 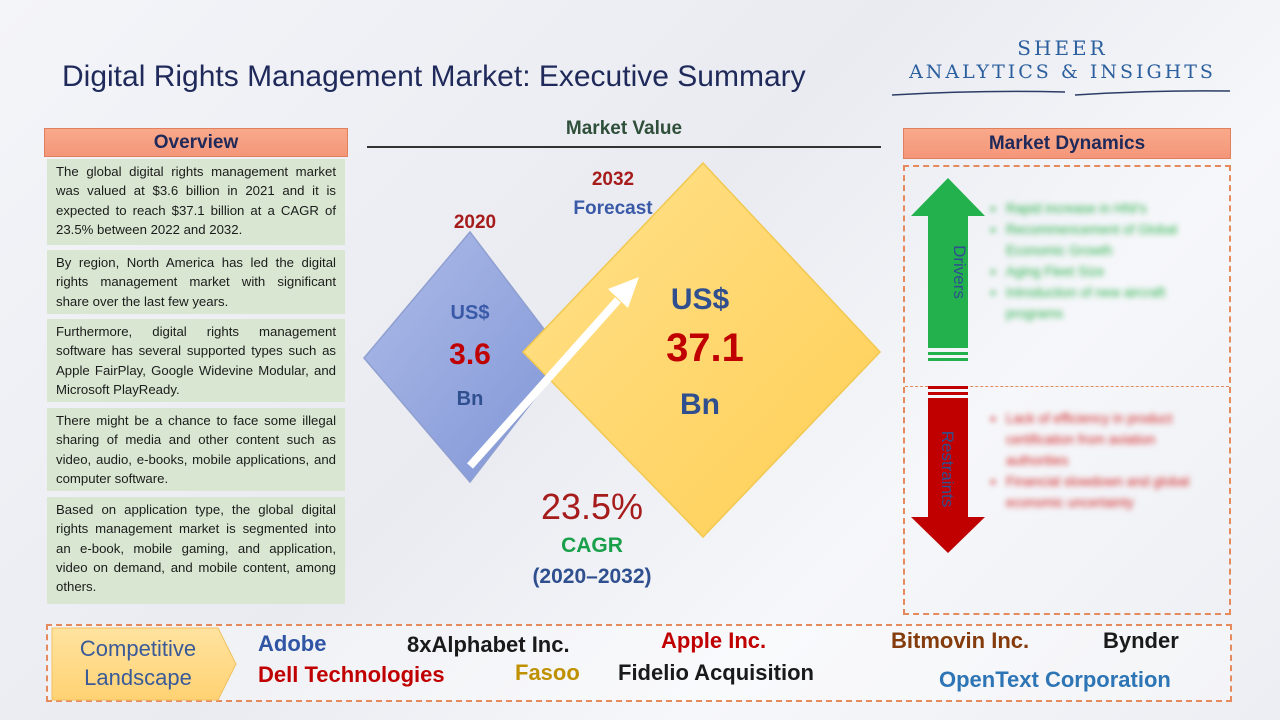 What do you see at coordinates (624, 147) in the screenshot?
I see `market-value-divider` at bounding box center [624, 147].